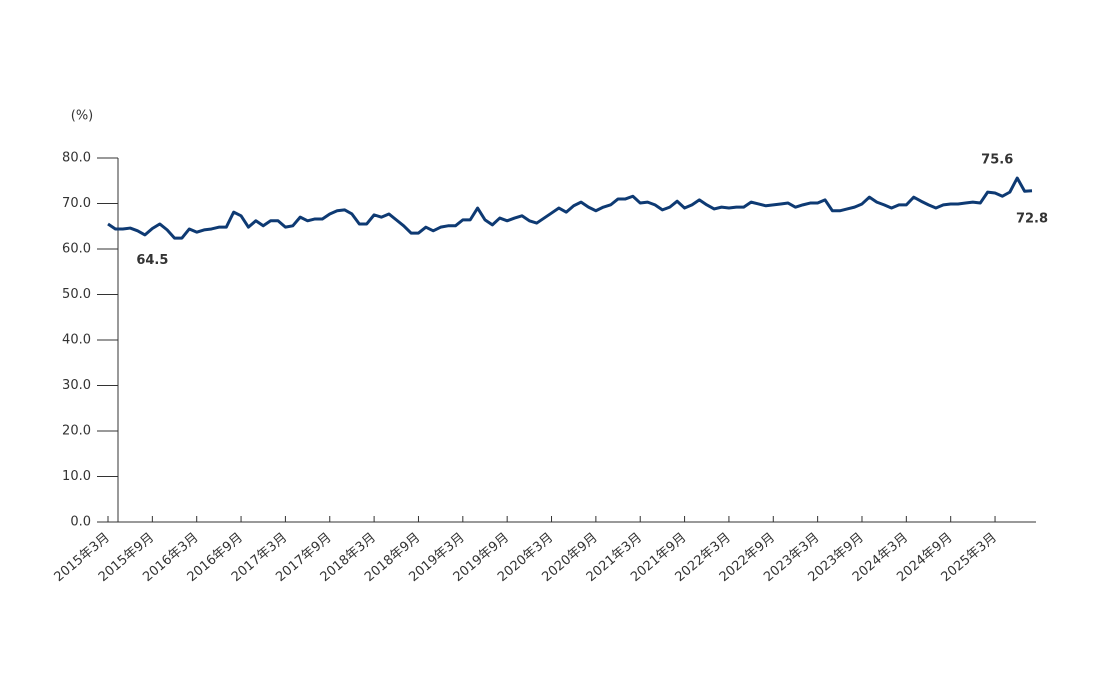  What do you see at coordinates (152, 260) in the screenshot?
I see `data-label: 64.5` at bounding box center [152, 260].